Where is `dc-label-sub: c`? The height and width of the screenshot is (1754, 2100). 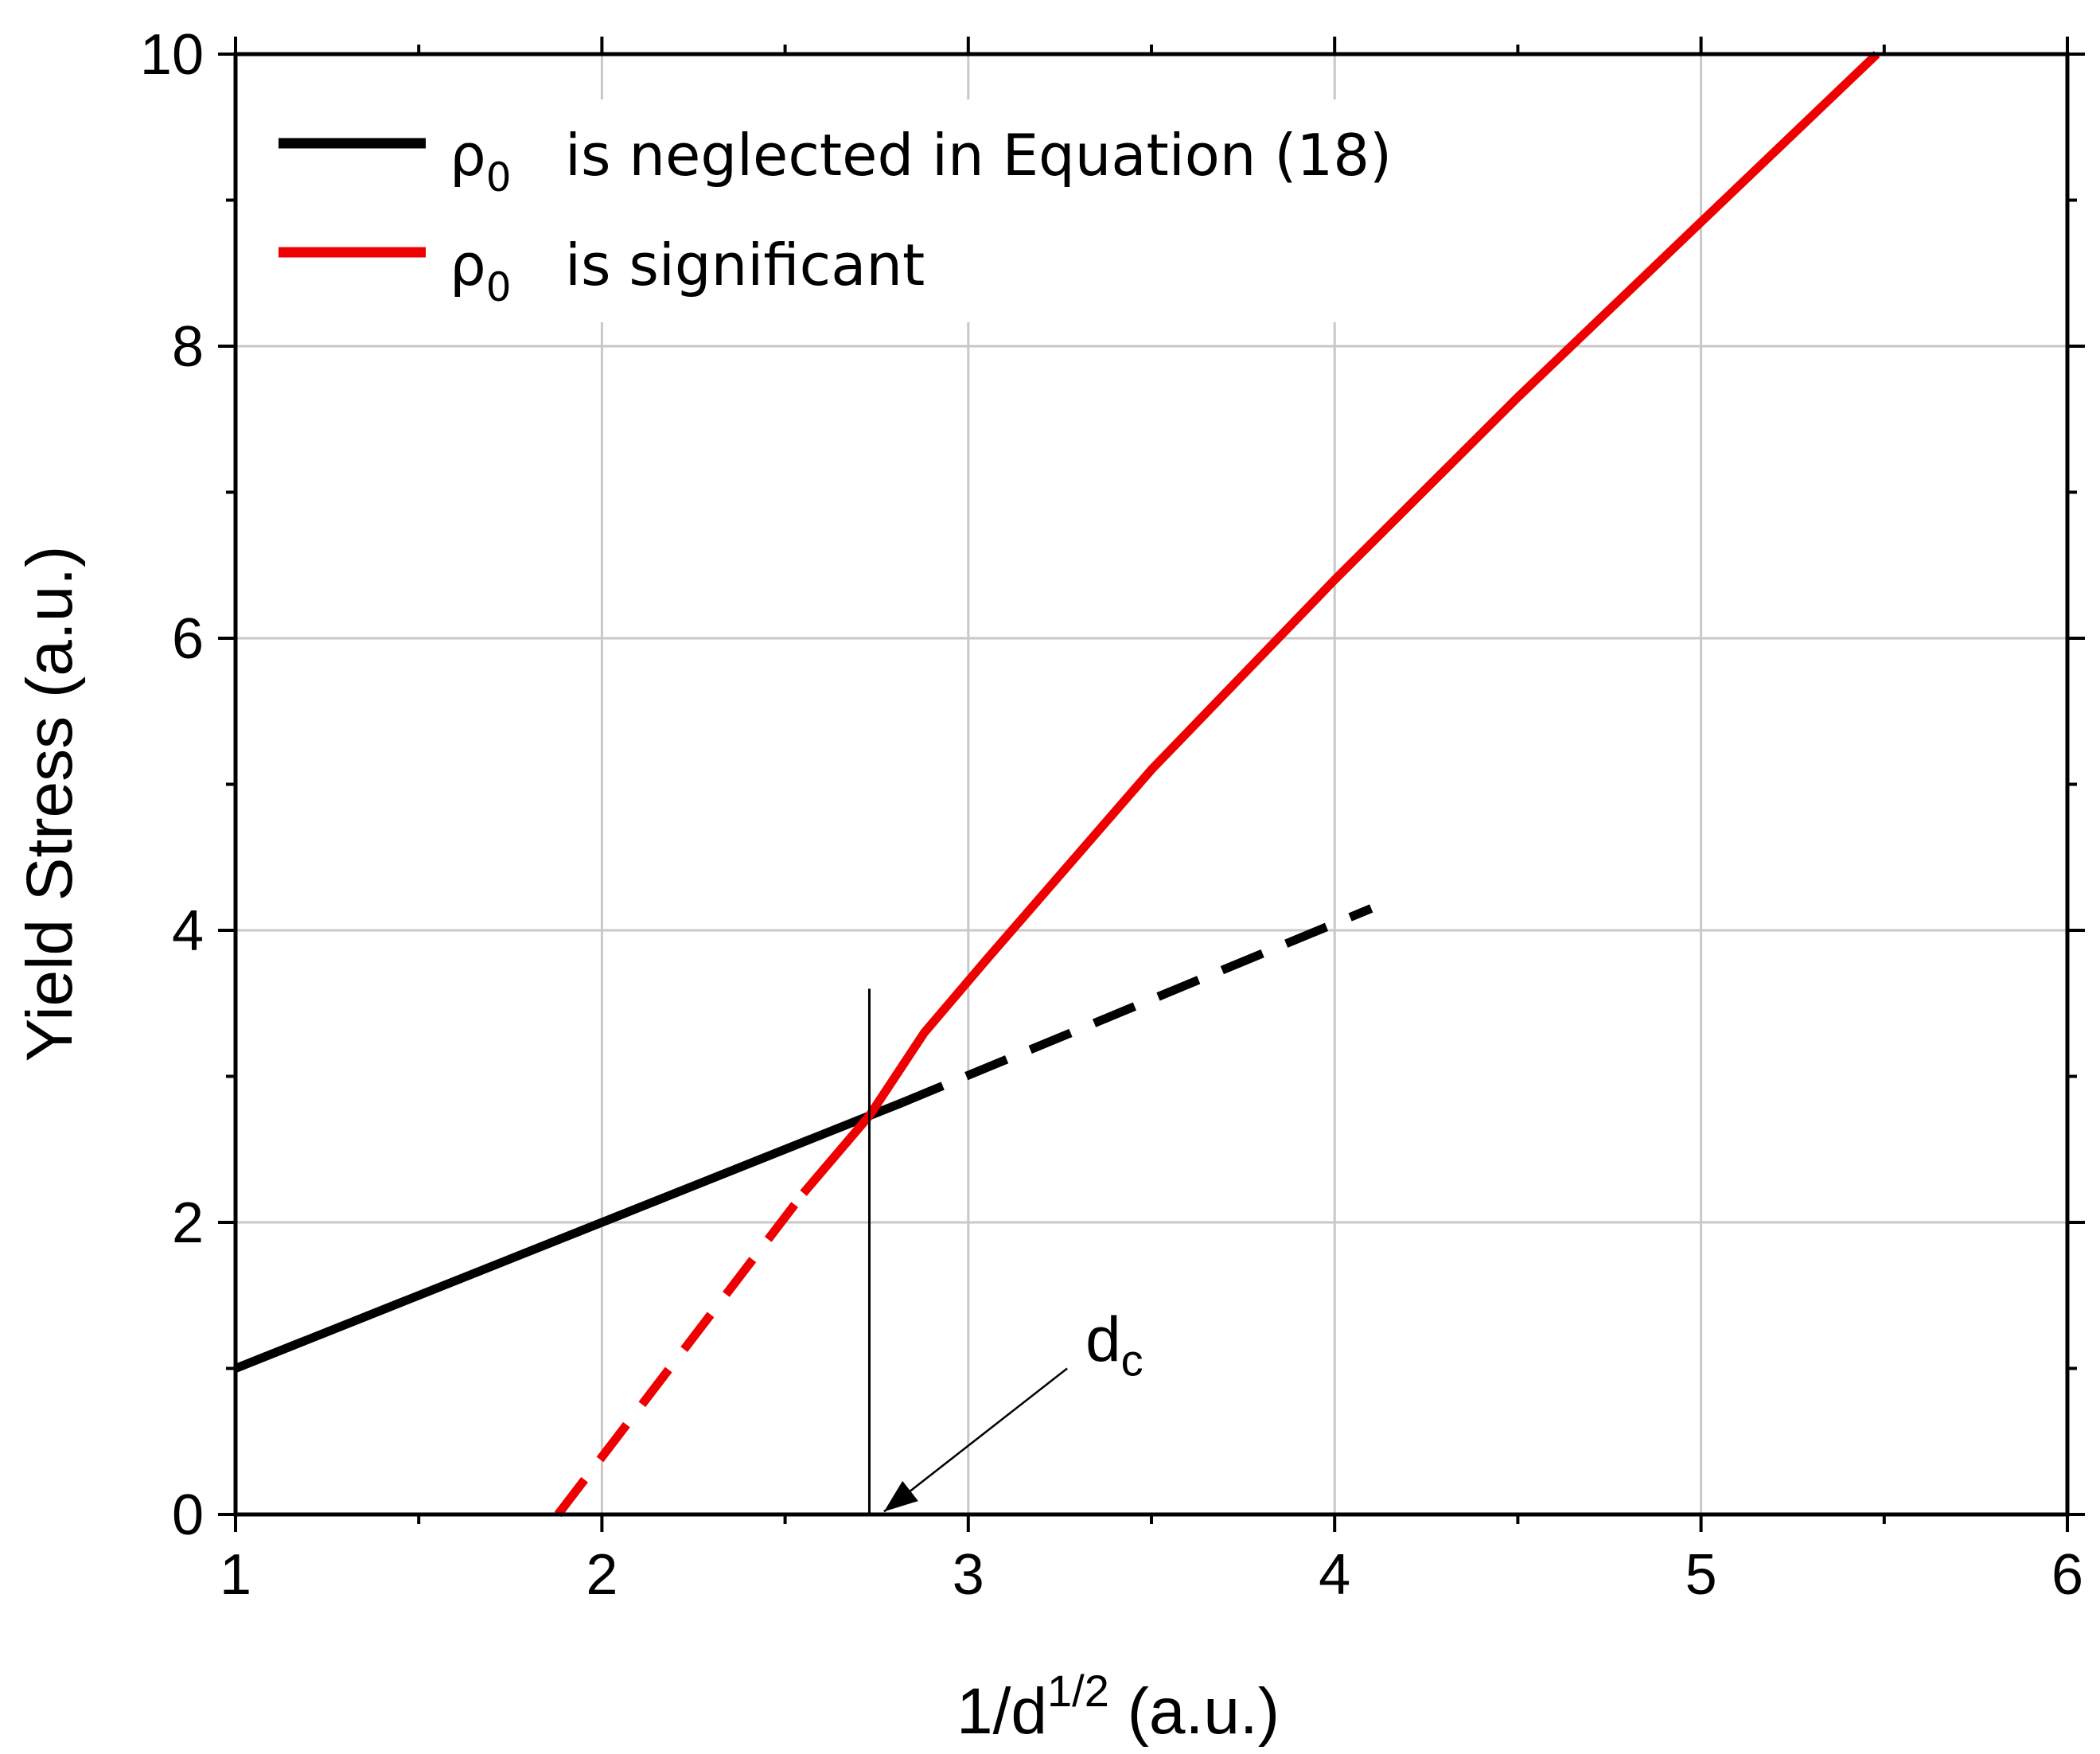 dc-label-sub: c is located at coordinates (1132, 1360).